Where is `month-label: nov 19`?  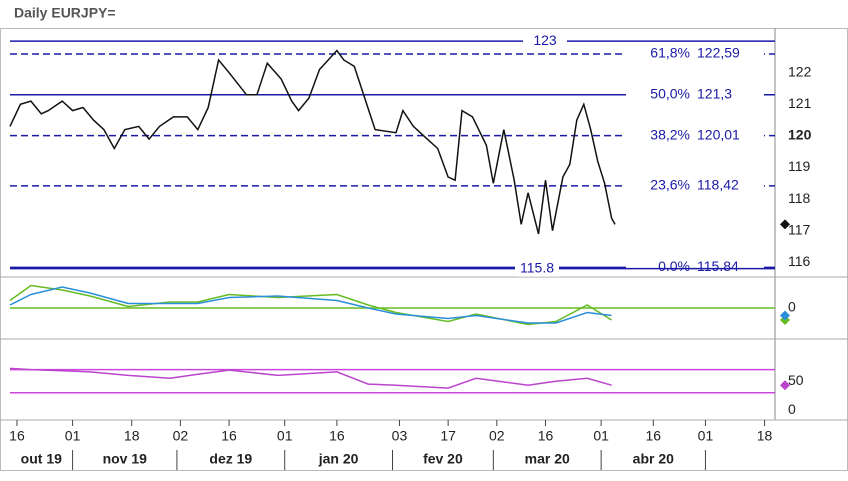 month-label: nov 19 is located at coordinates (125, 459).